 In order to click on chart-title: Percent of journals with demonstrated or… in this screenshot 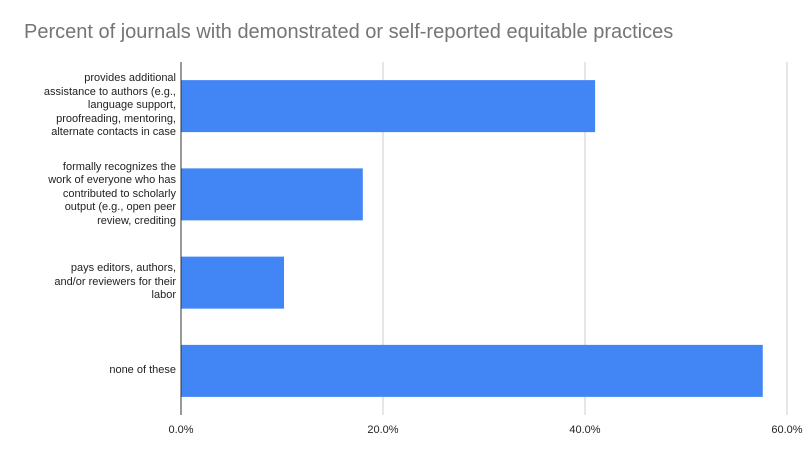, I will do `click(349, 32)`.